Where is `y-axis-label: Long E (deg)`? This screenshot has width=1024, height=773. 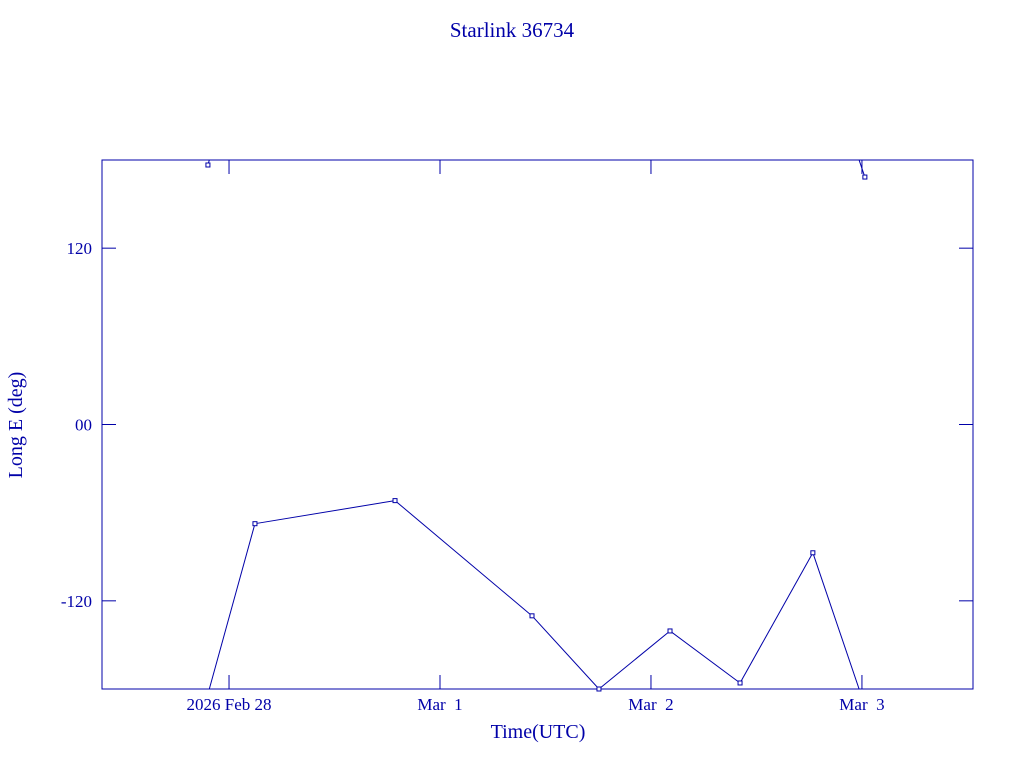
y-axis-label: Long E (deg) is located at coordinates (16, 425).